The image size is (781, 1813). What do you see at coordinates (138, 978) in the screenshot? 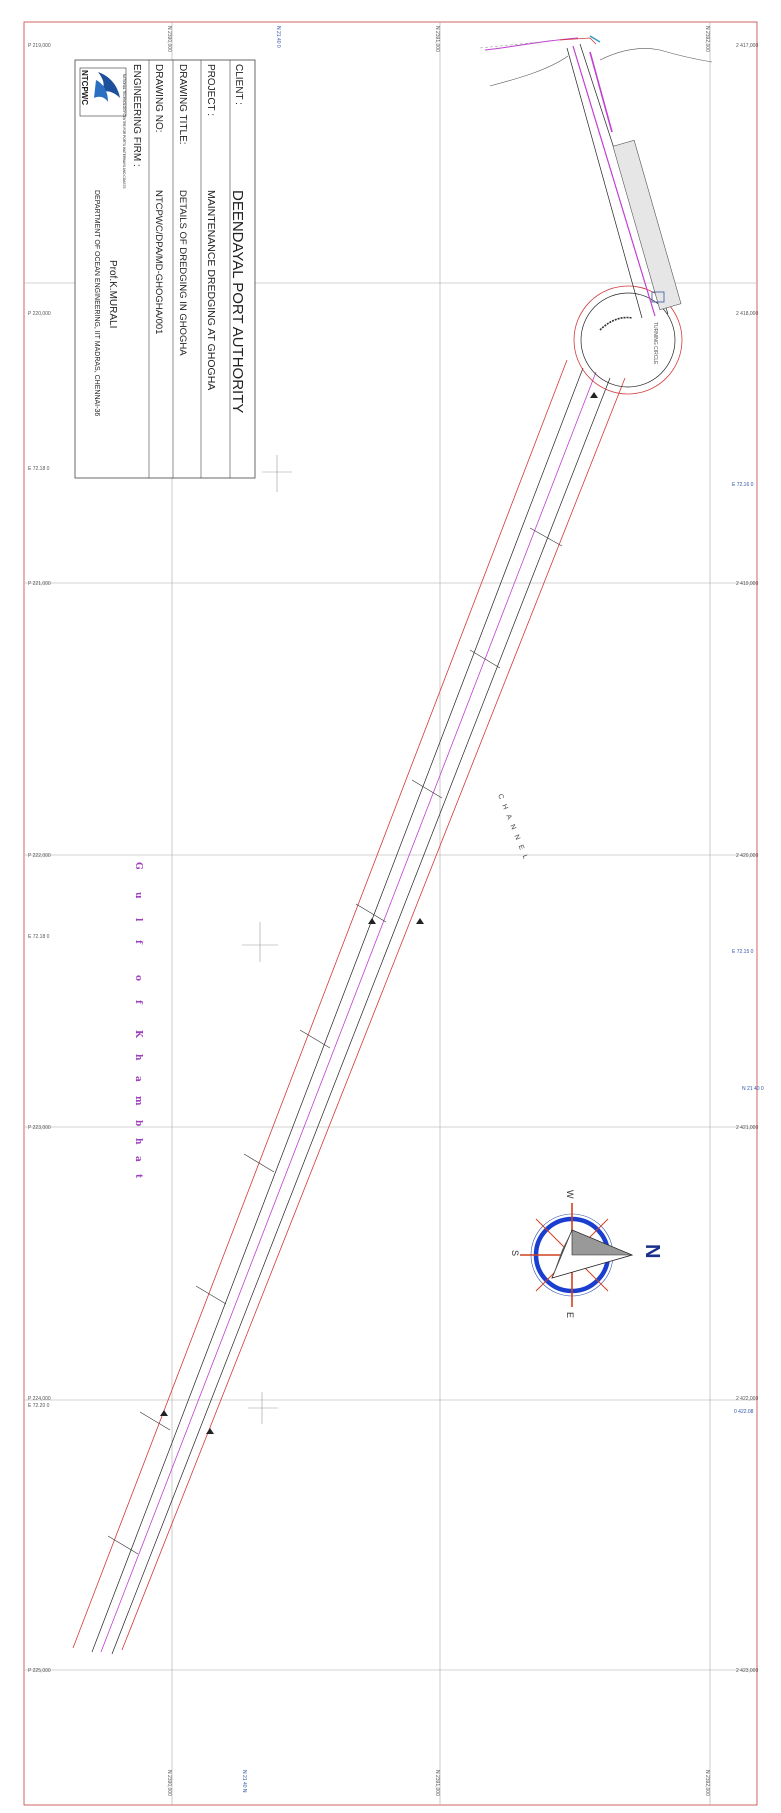
I see `svg-text: o` at bounding box center [138, 978].